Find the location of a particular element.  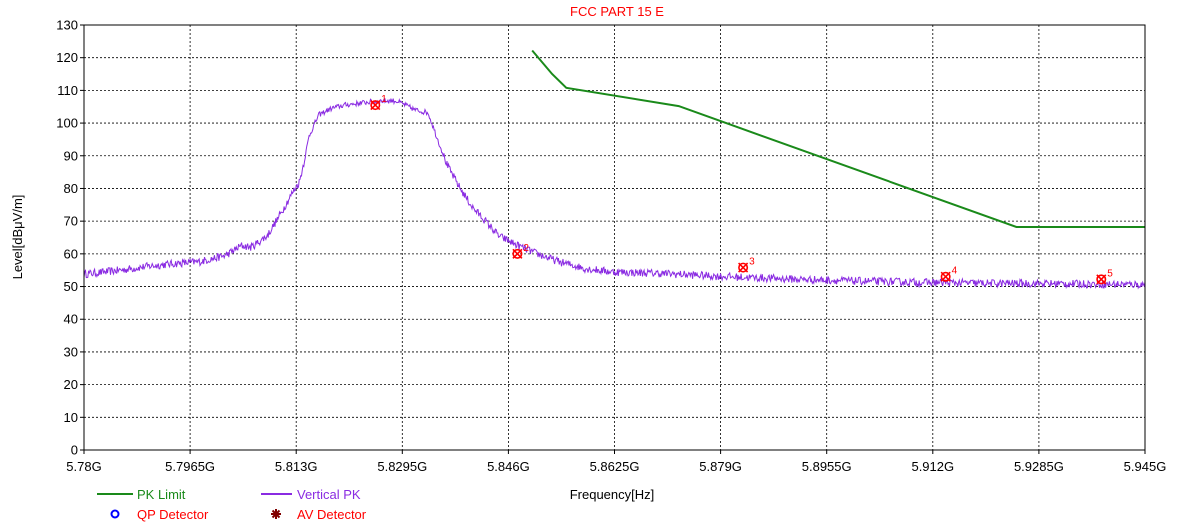

legend-qp-detector-label: QP Detector is located at coordinates (173, 514).